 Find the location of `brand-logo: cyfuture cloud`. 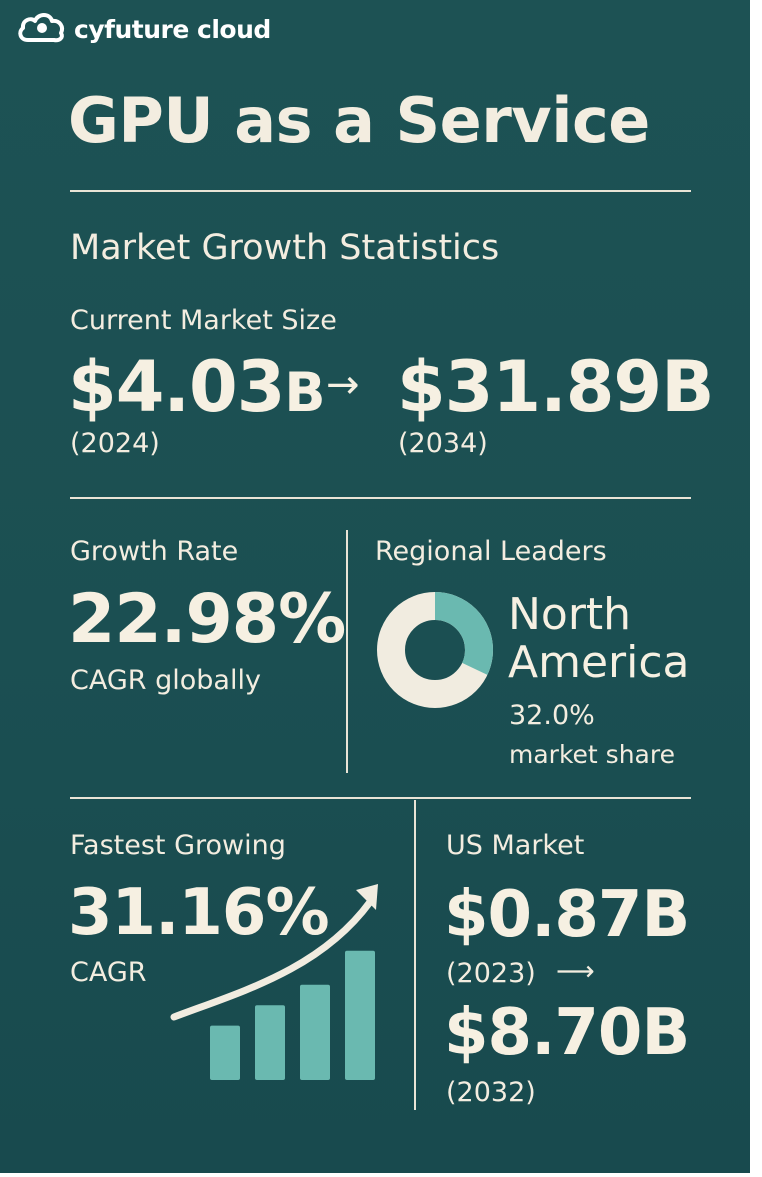

brand-logo: cyfuture cloud is located at coordinates (143, 29).